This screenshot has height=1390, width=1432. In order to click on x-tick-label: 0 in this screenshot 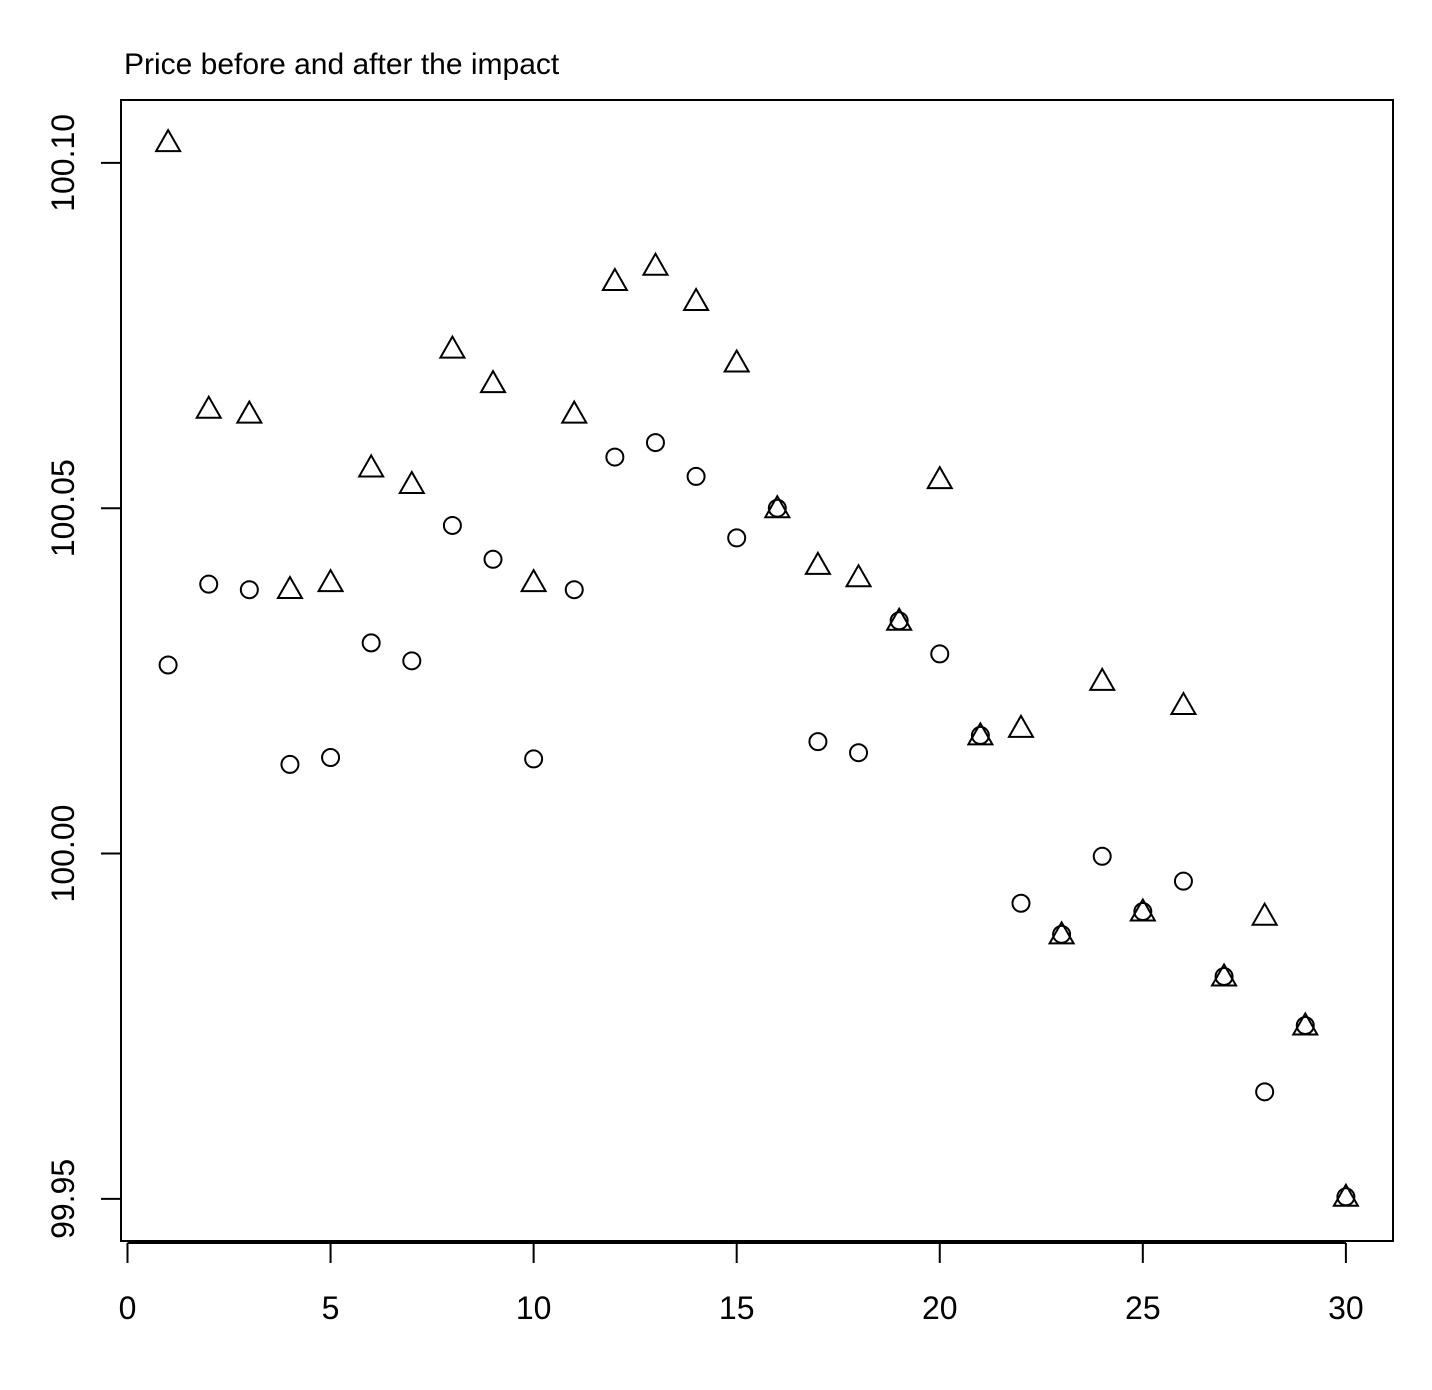, I will do `click(128, 1308)`.